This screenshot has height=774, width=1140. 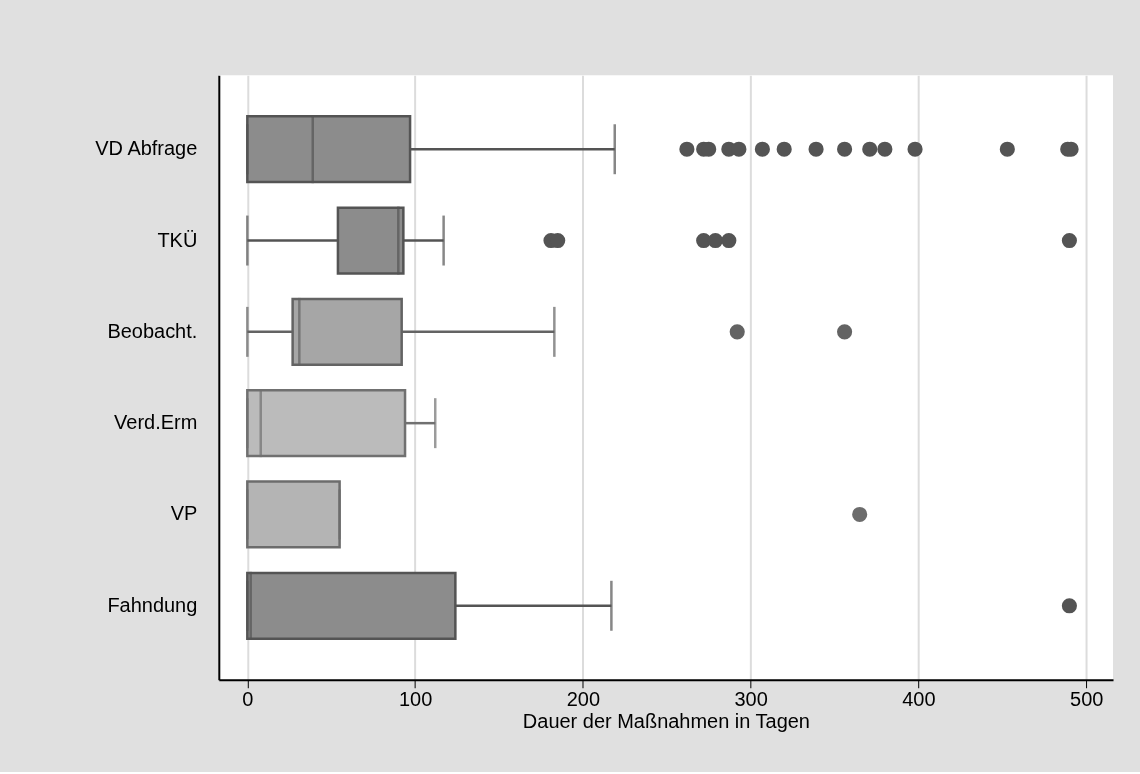 What do you see at coordinates (415, 699) in the screenshot?
I see `x-tick-label: 100` at bounding box center [415, 699].